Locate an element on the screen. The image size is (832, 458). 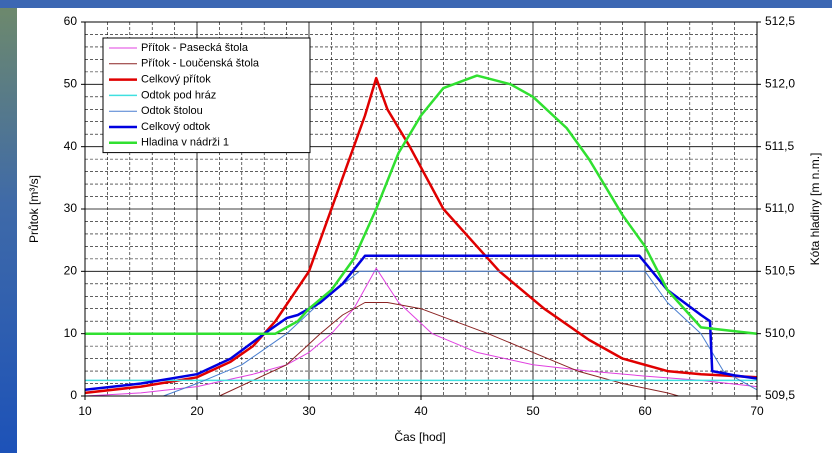
y-axis-label: Průtok [m³/s] is located at coordinates (34, 209).